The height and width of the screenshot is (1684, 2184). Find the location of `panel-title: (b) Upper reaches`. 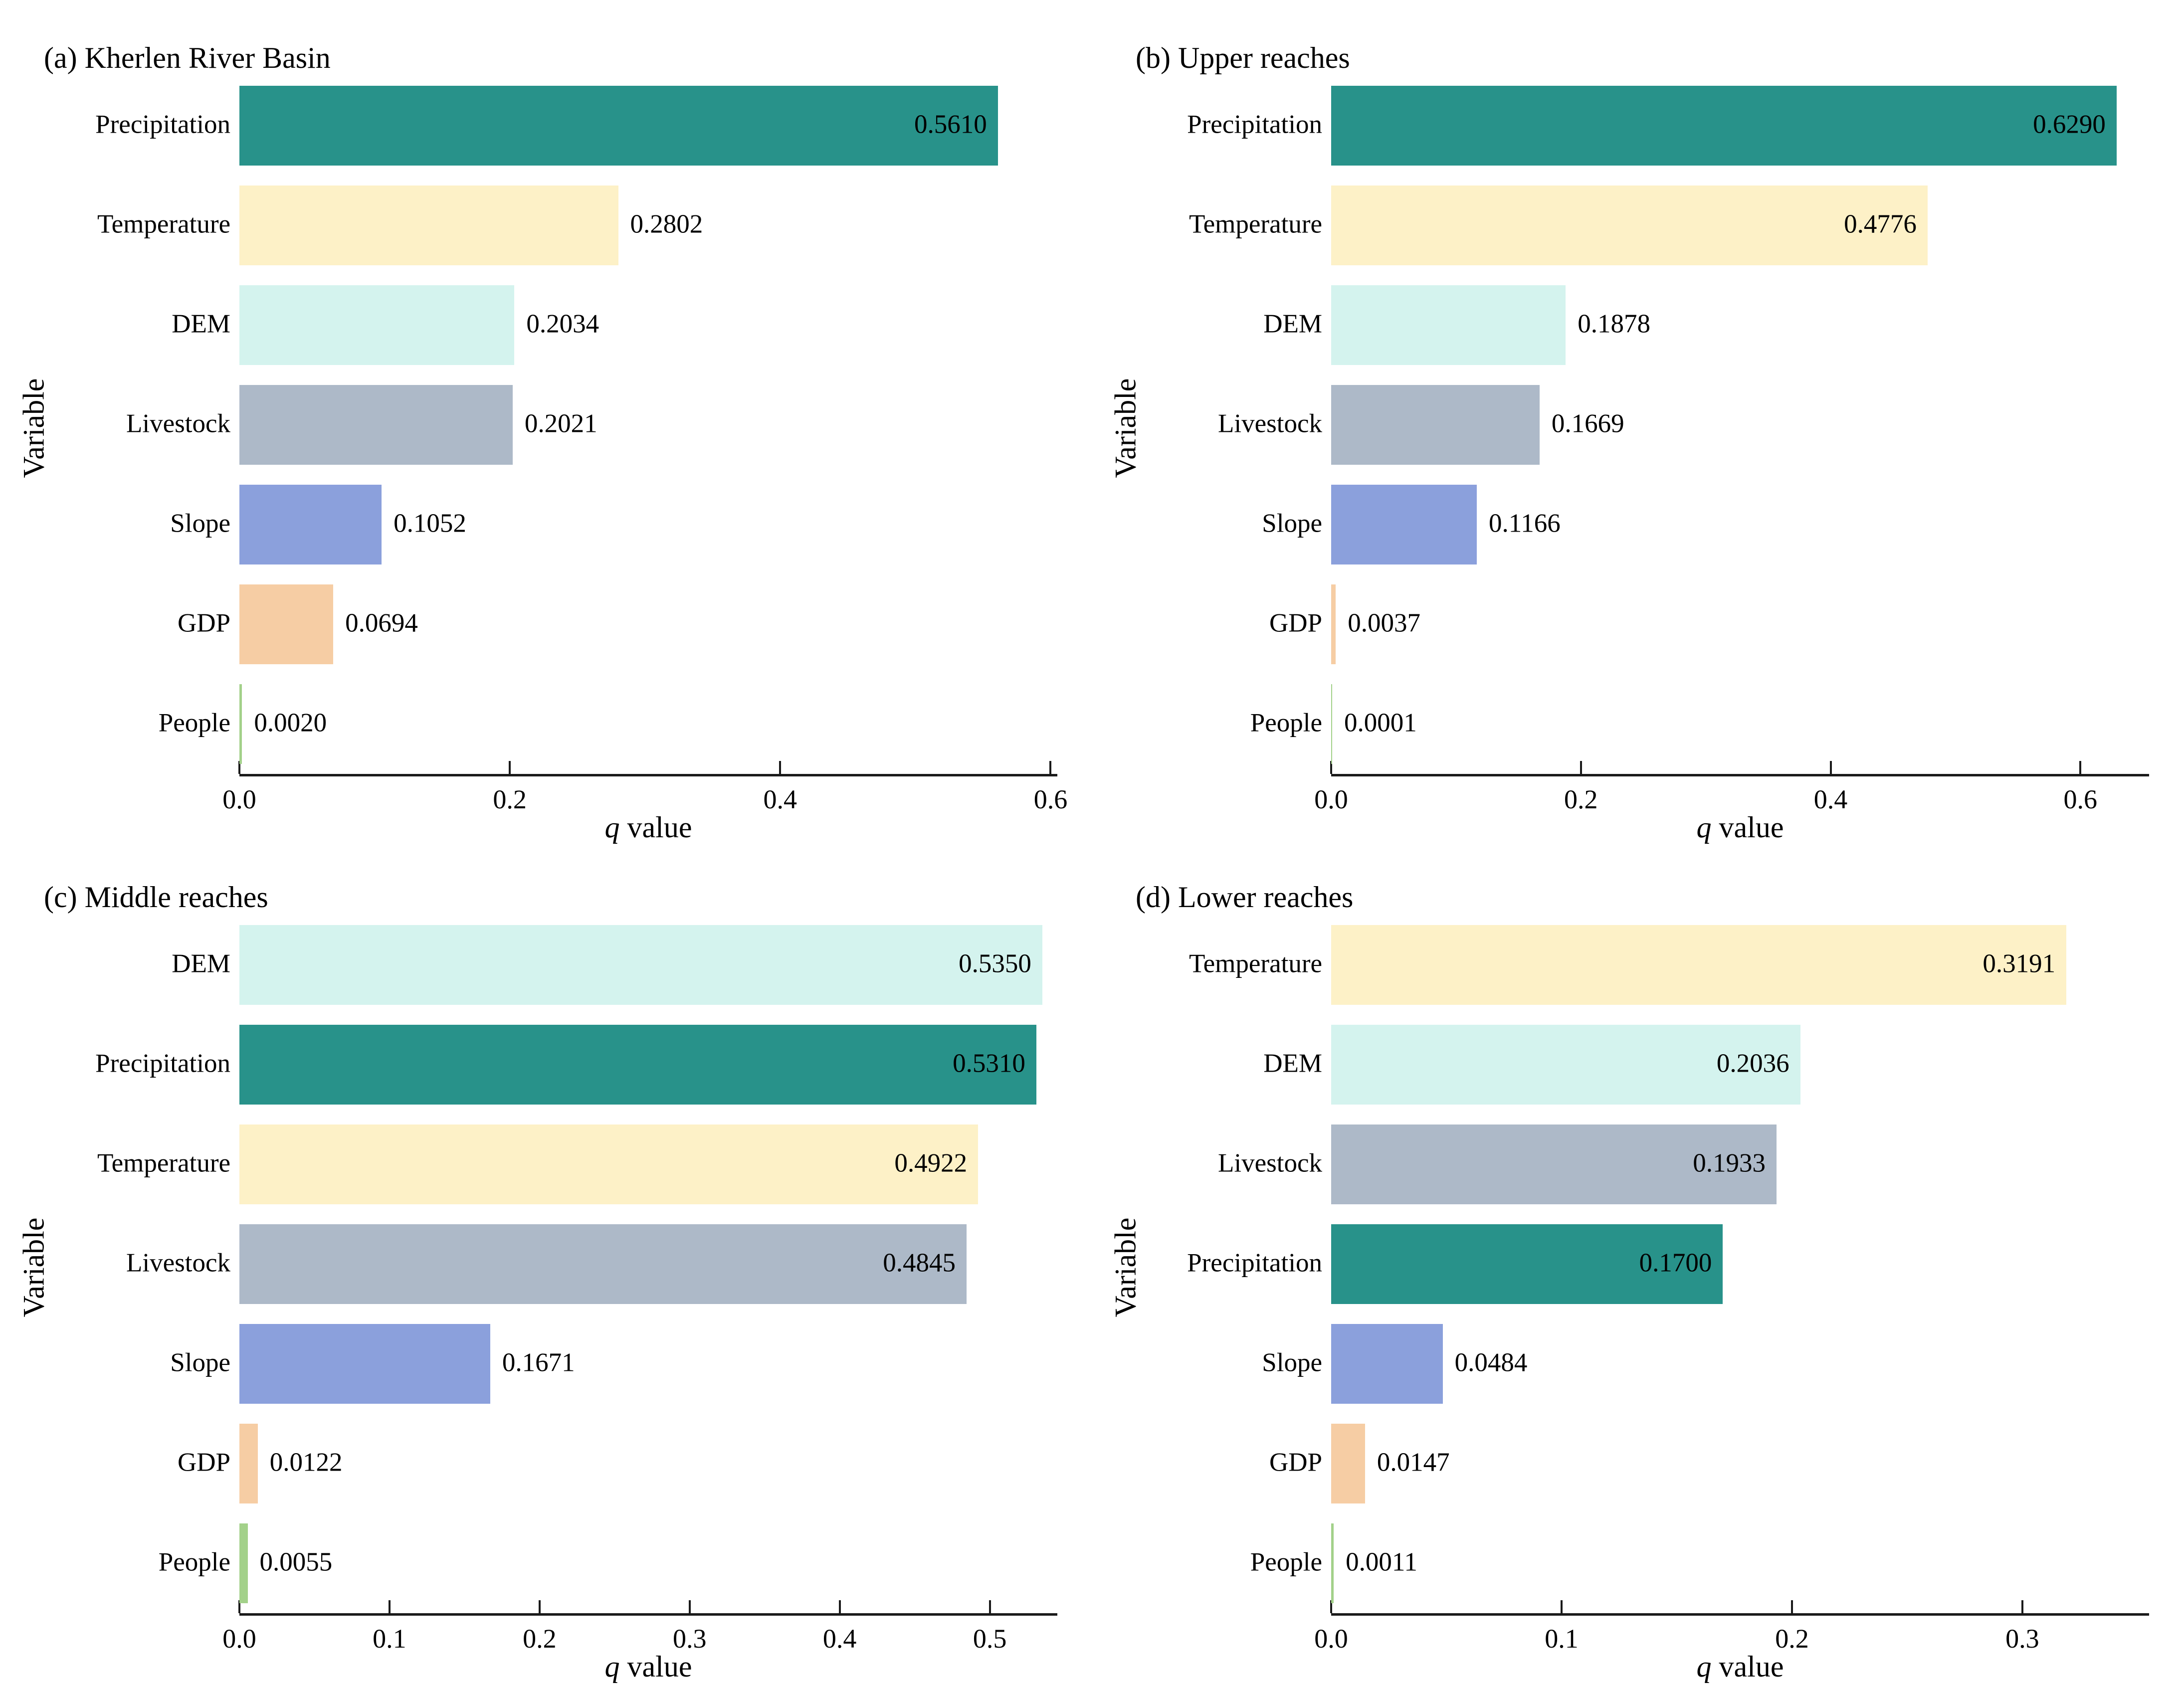

panel-title: (b) Upper reaches is located at coordinates (1243, 57).